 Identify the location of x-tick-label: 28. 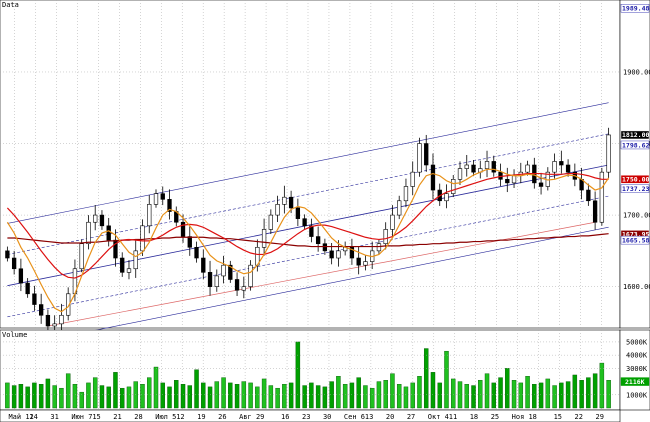
(138, 417).